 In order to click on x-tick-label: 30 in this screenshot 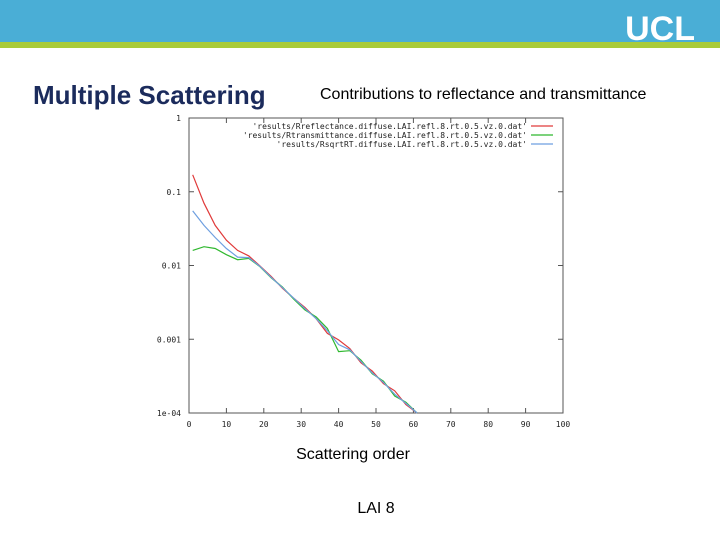, I will do `click(301, 424)`.